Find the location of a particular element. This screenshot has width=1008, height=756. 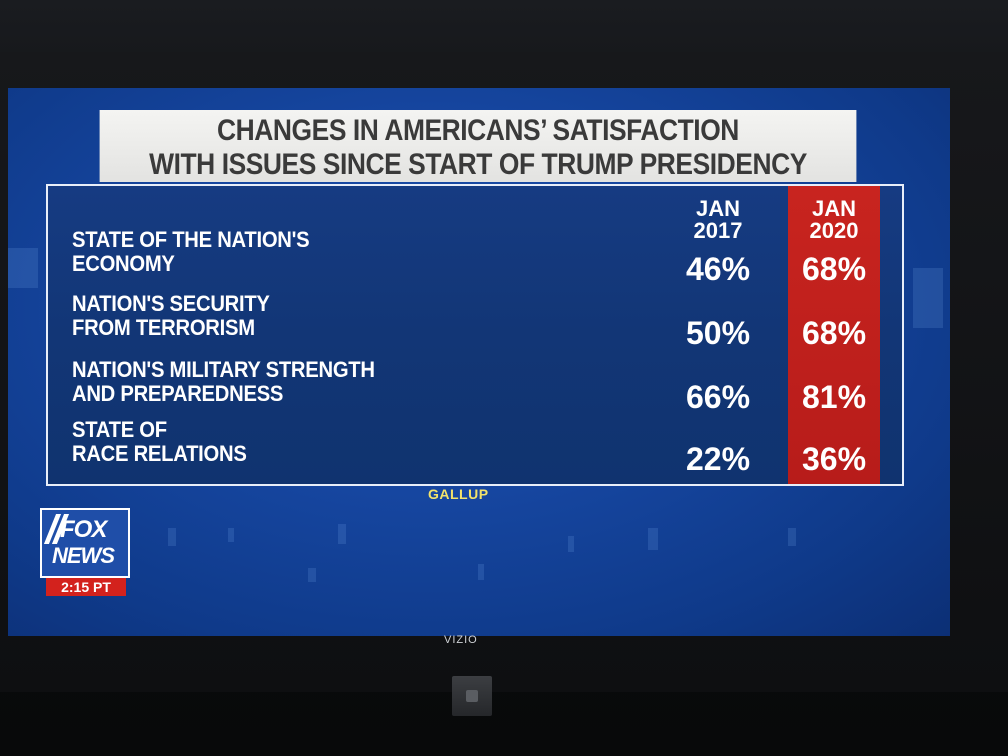

row-label-race-relations: STATE OF RACE RELATIONS is located at coordinates (159, 441).